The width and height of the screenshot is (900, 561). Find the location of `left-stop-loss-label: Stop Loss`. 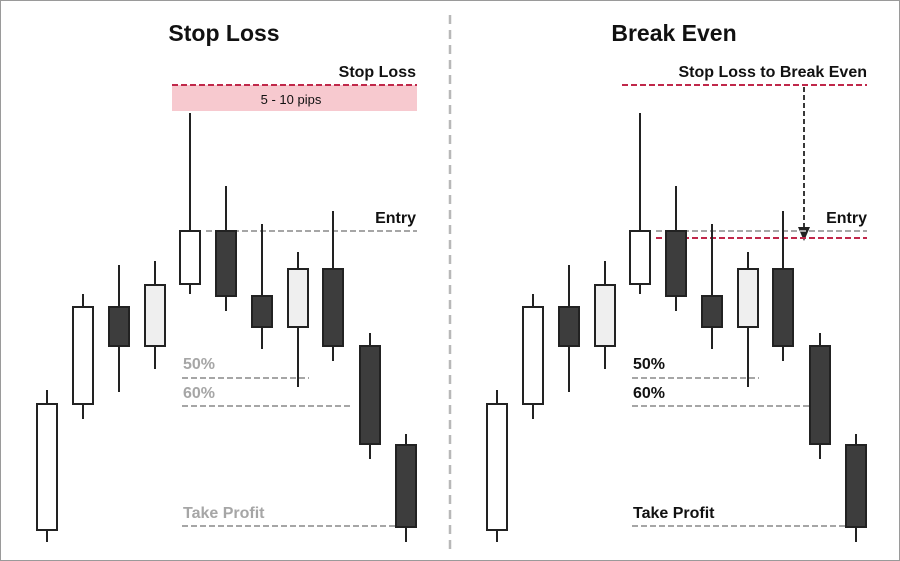

left-stop-loss-label: Stop Loss is located at coordinates (377, 72).